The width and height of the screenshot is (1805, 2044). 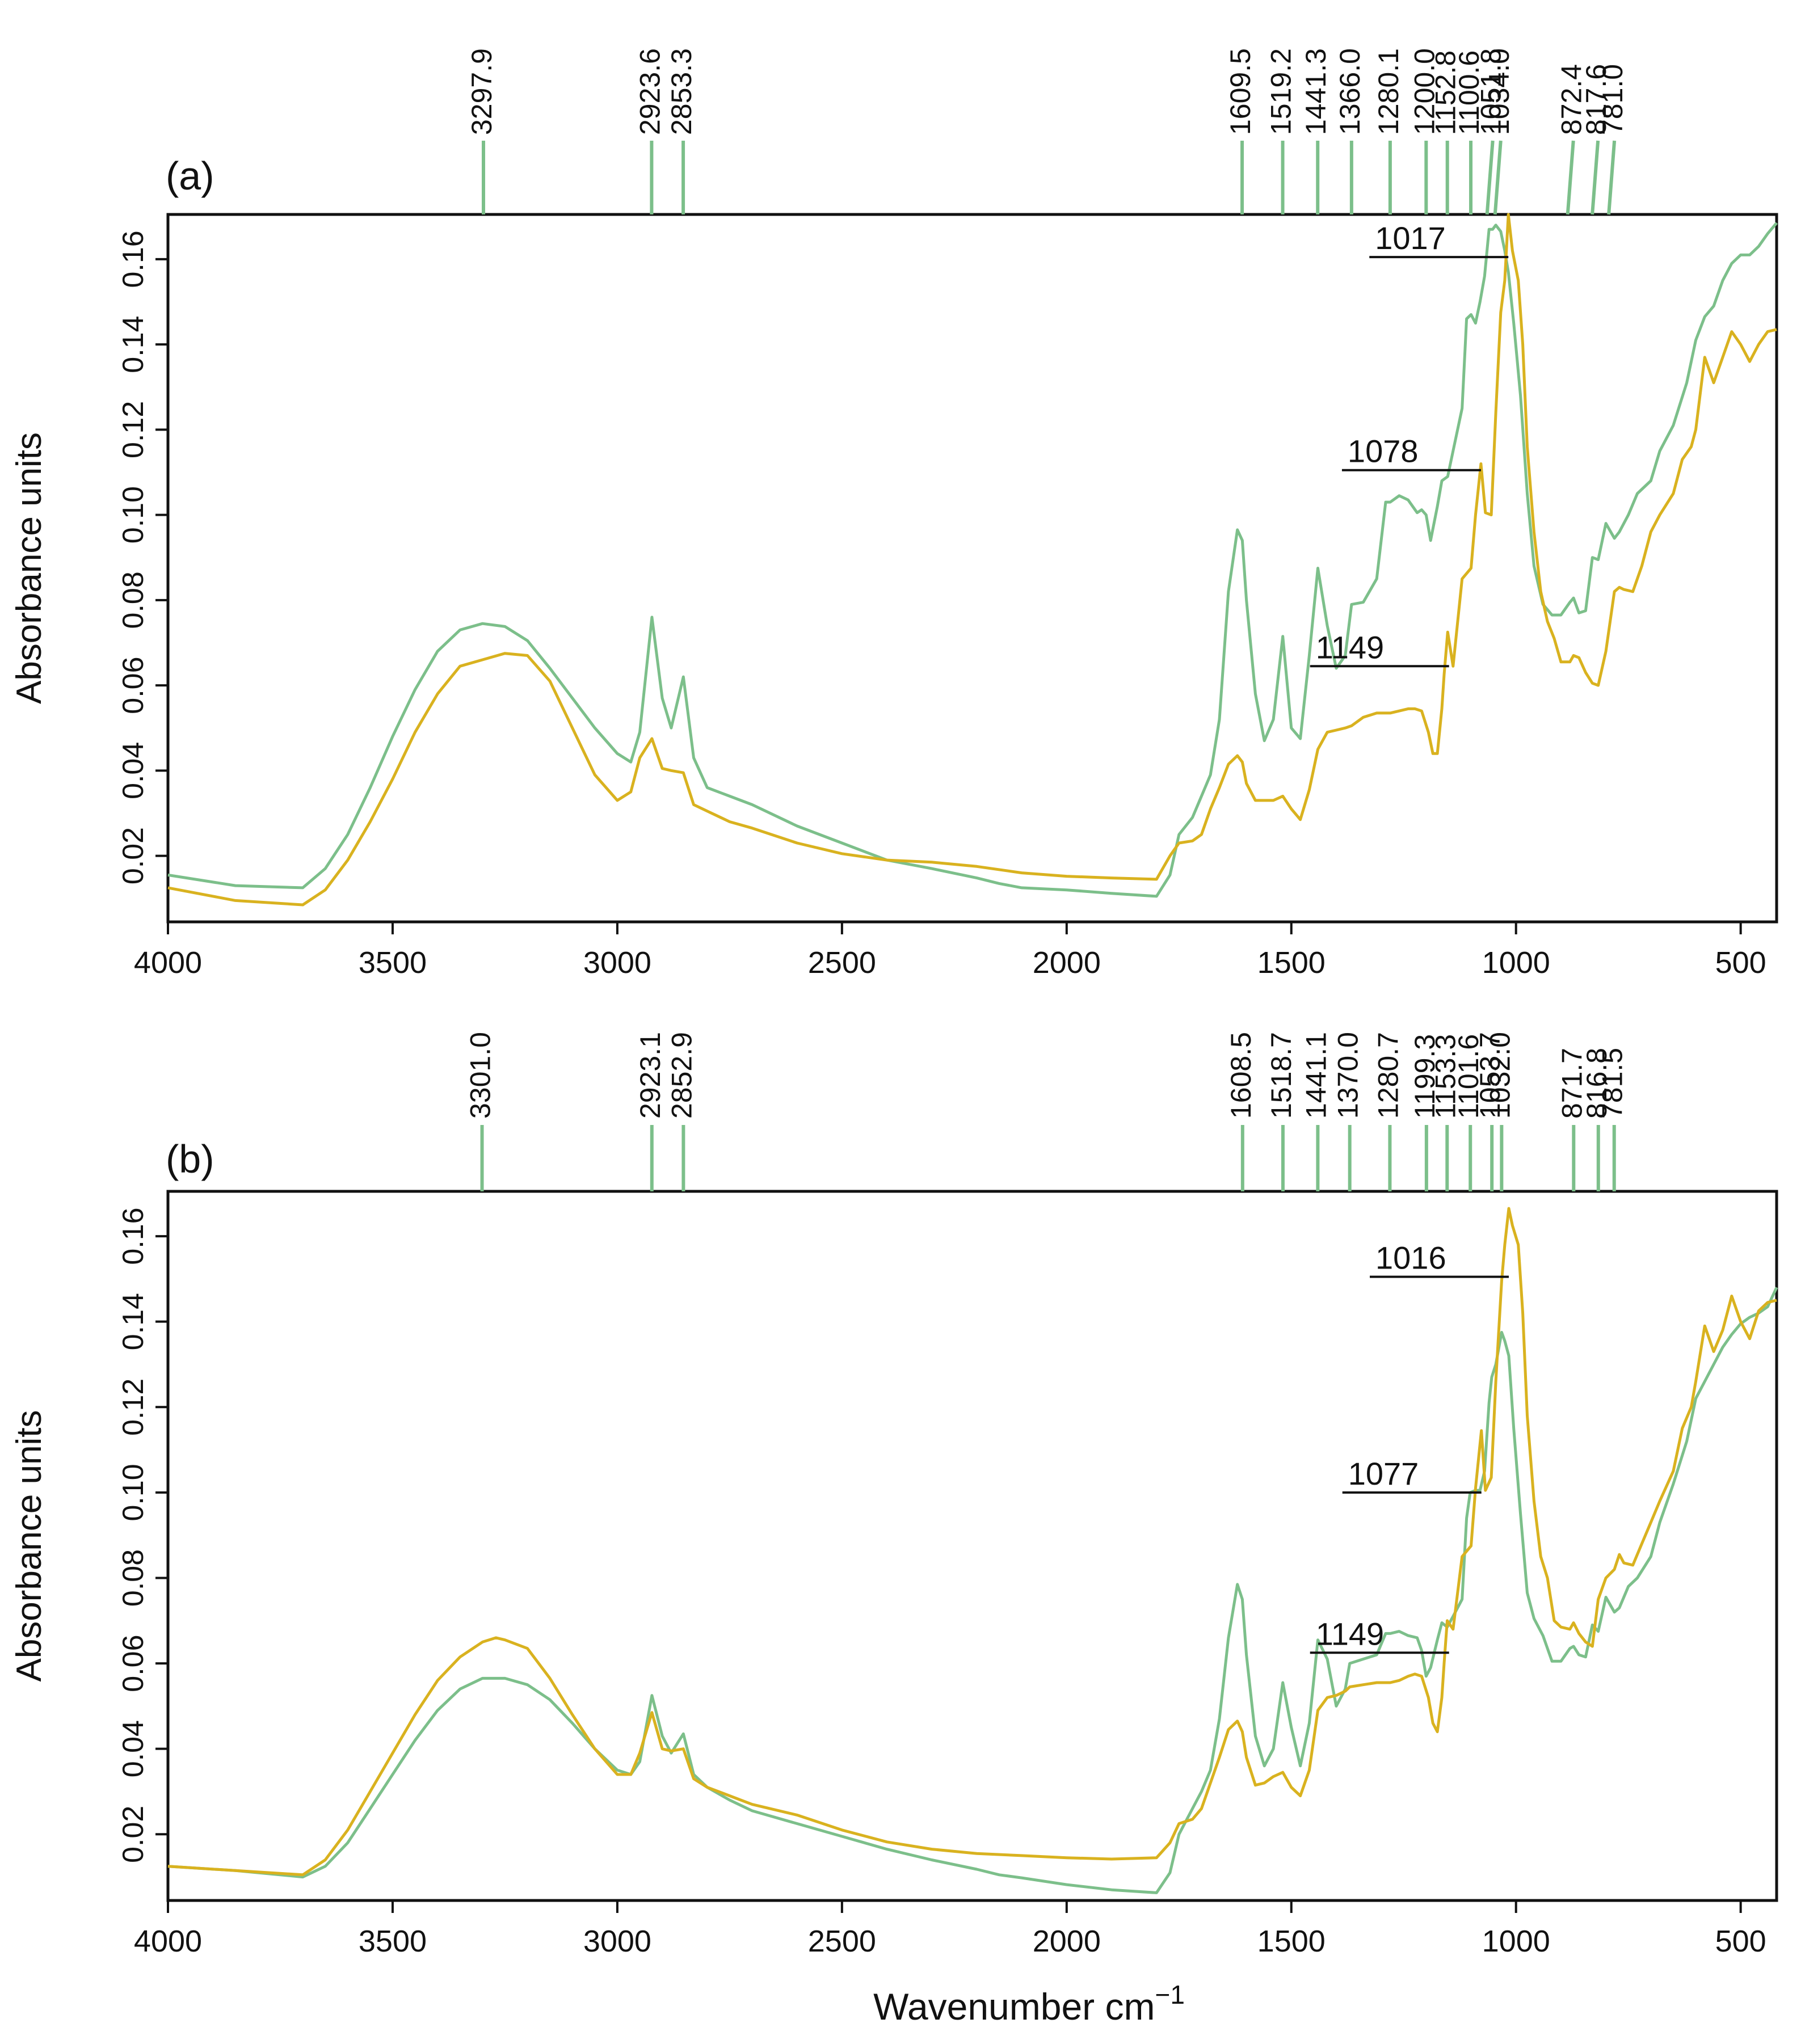 What do you see at coordinates (1499, 91) in the screenshot?
I see `peak-marker-label: 1034.0` at bounding box center [1499, 91].